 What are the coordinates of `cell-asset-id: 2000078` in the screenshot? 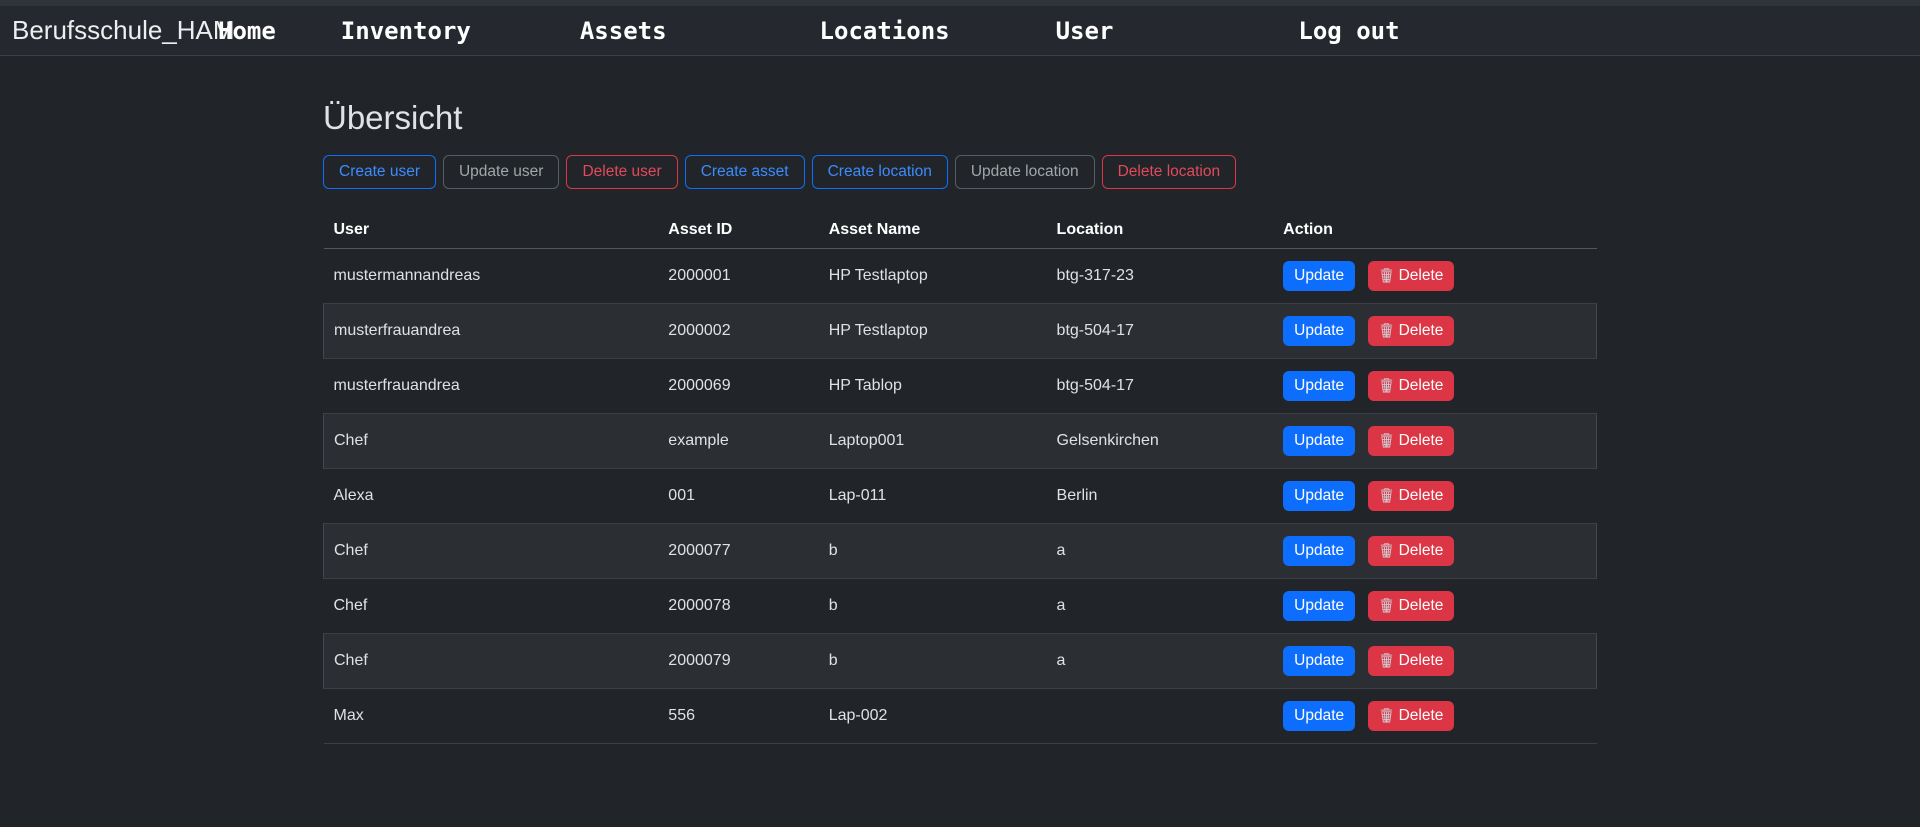 It's located at (738, 606).